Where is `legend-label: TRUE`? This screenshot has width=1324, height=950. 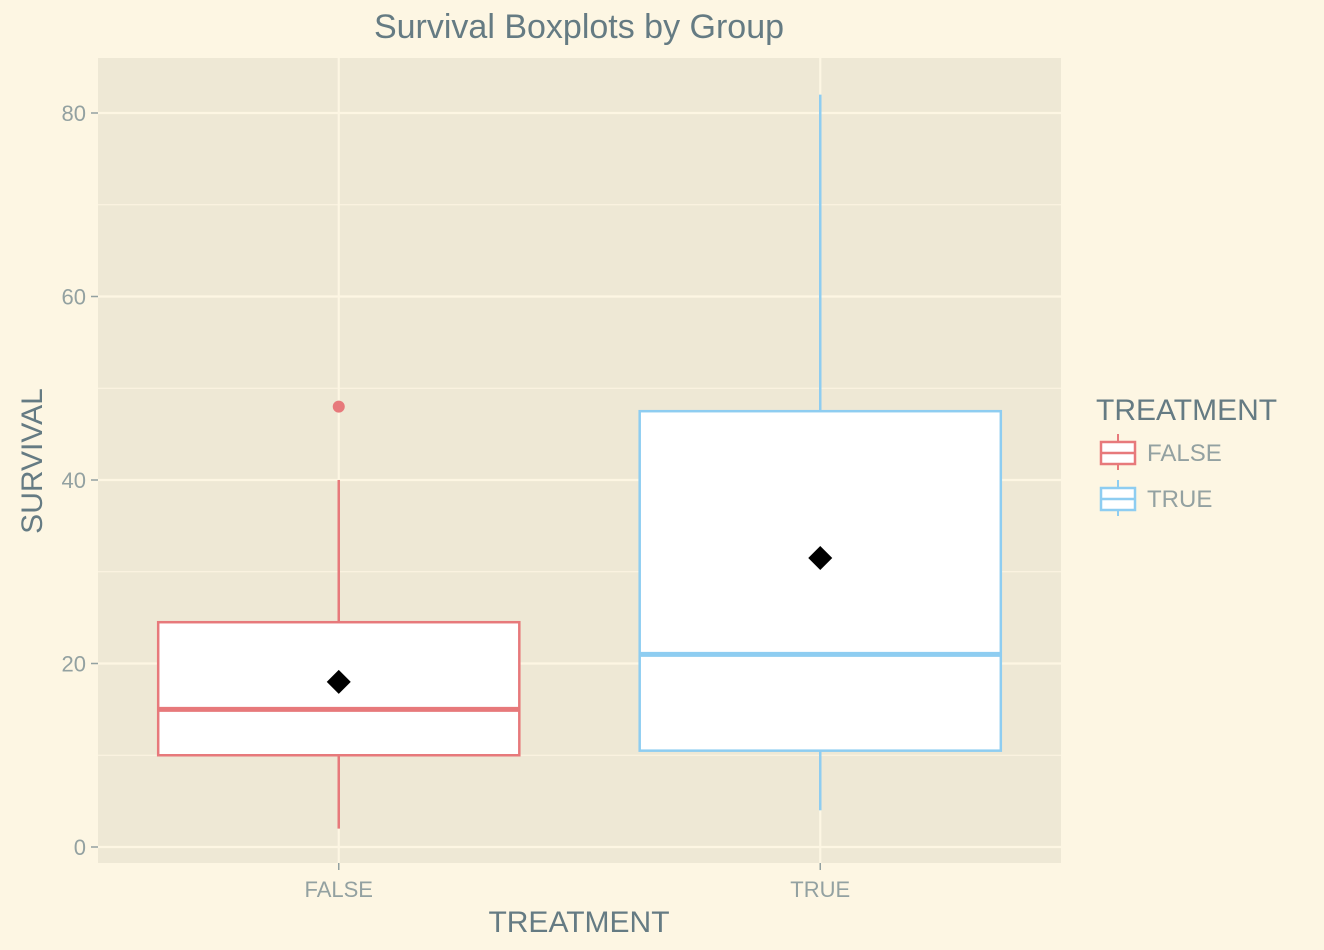
legend-label: TRUE is located at coordinates (1179, 499).